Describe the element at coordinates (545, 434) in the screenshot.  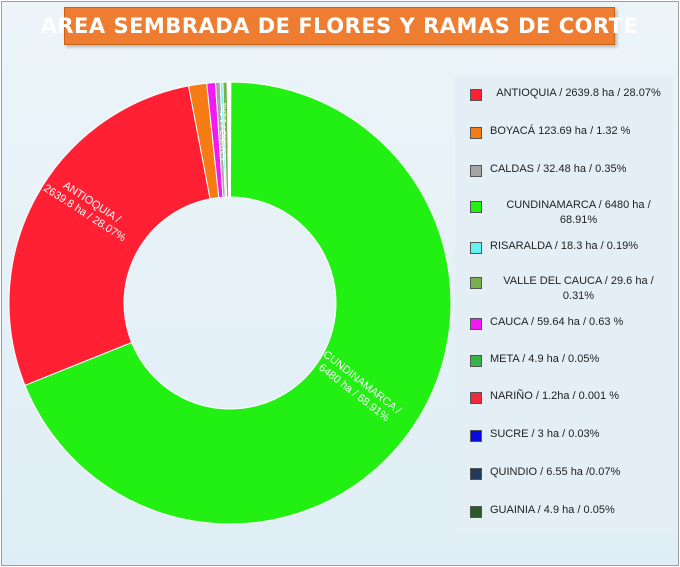
I see `legend-label: SUCRE / 3 ha / 0.03%` at that location.